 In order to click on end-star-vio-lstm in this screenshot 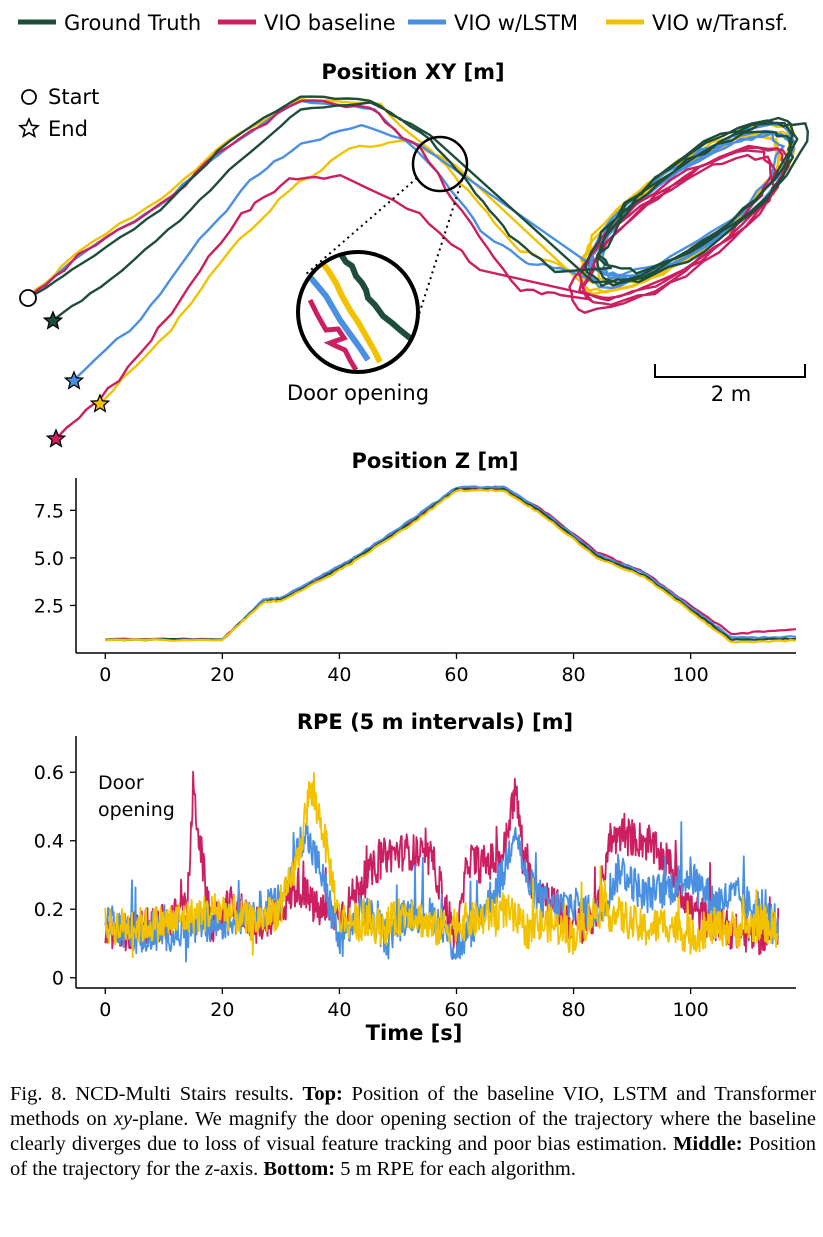, I will do `click(74, 380)`.